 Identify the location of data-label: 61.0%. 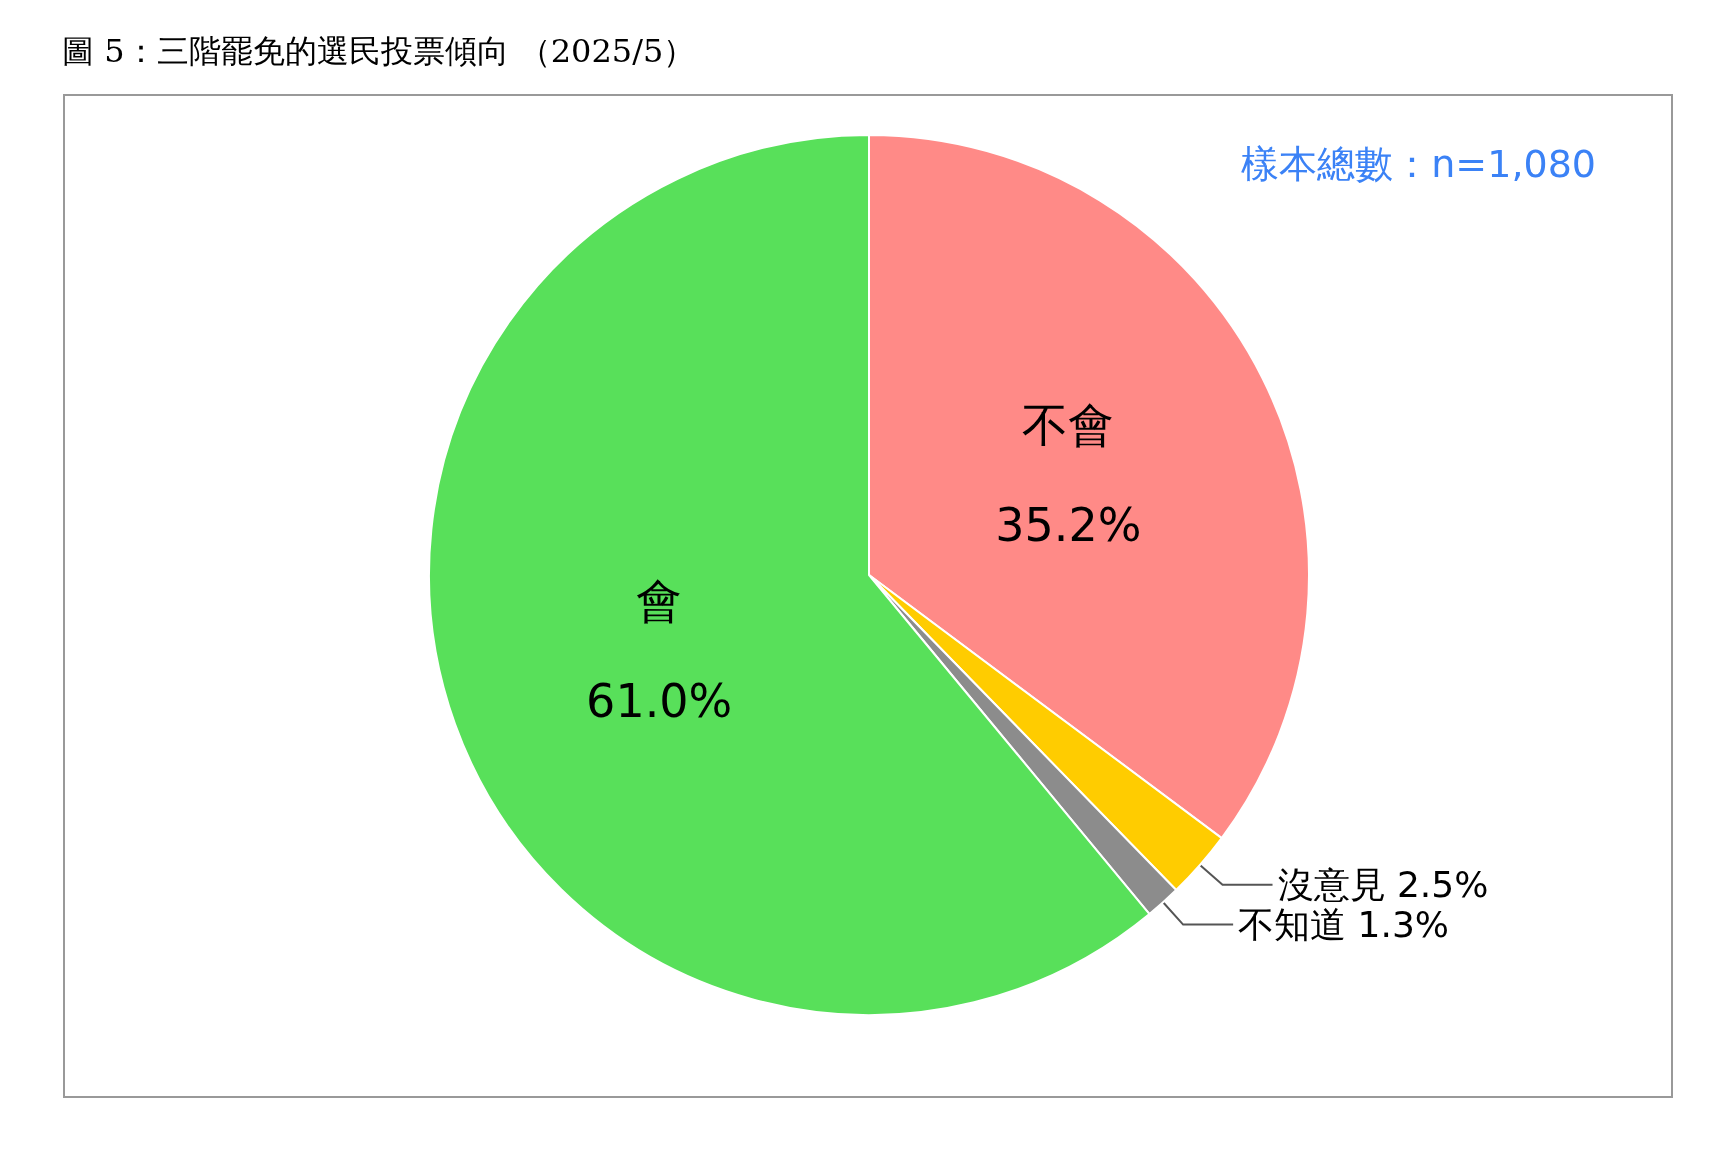
(659, 700).